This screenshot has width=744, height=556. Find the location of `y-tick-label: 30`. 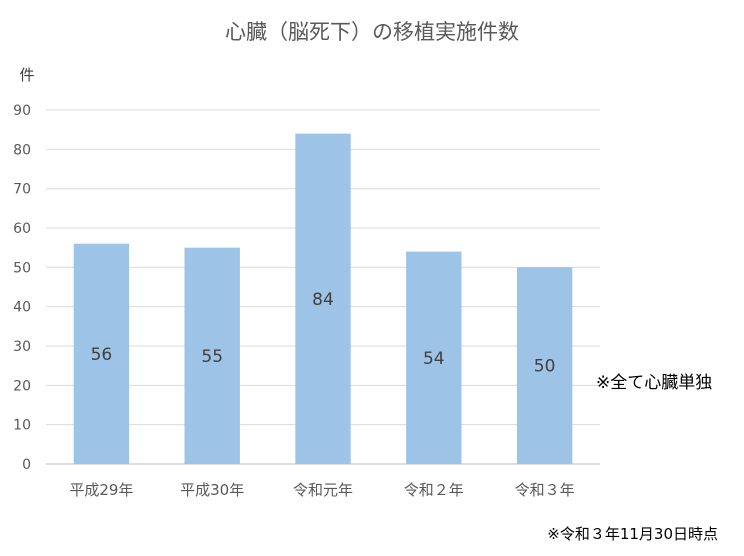

y-tick-label: 30 is located at coordinates (22, 347).